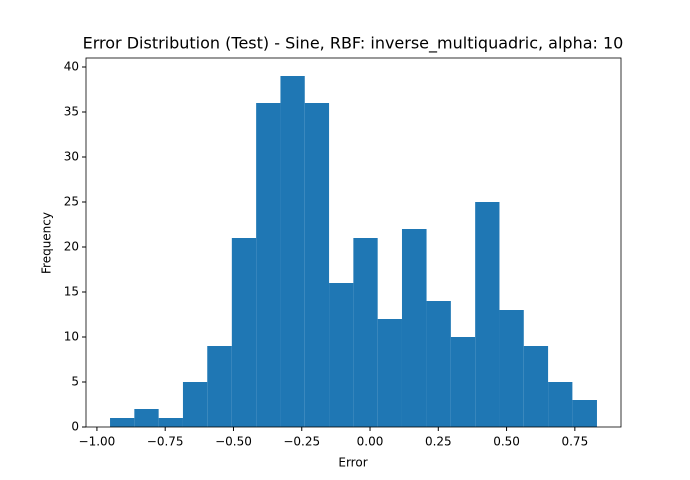 The image size is (690, 480). What do you see at coordinates (71, 67) in the screenshot?
I see `y-tick-label: 40` at bounding box center [71, 67].